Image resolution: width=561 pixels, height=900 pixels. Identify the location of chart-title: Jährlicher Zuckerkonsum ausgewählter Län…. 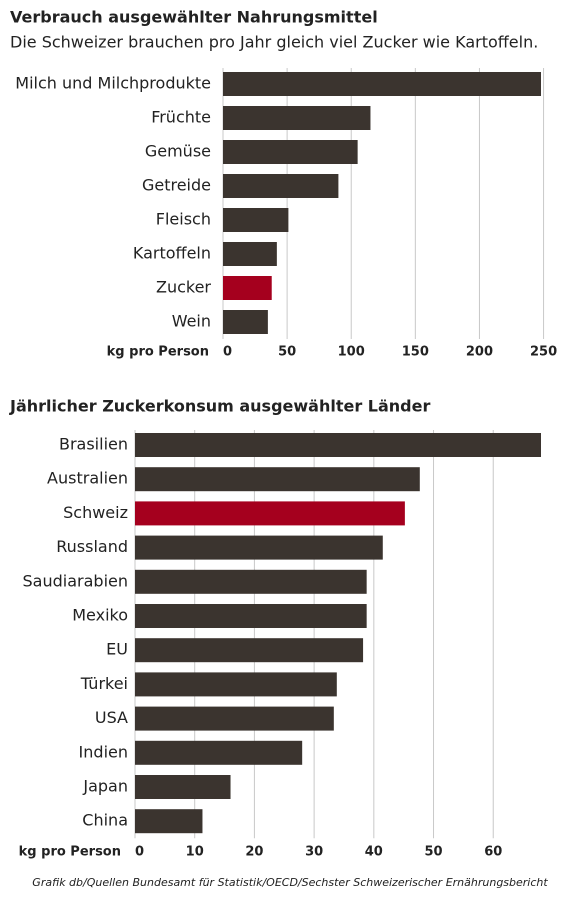
(219, 406).